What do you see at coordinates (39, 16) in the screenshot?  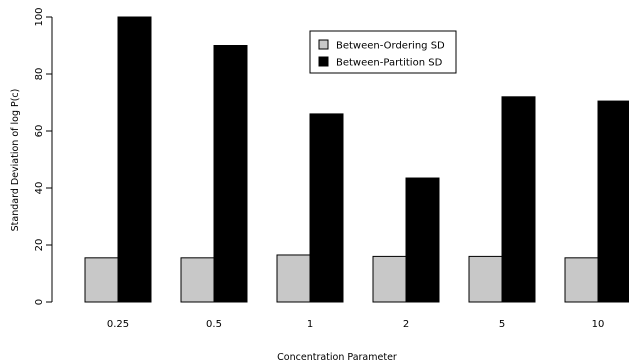 I see `y-tick-label: 100` at bounding box center [39, 16].